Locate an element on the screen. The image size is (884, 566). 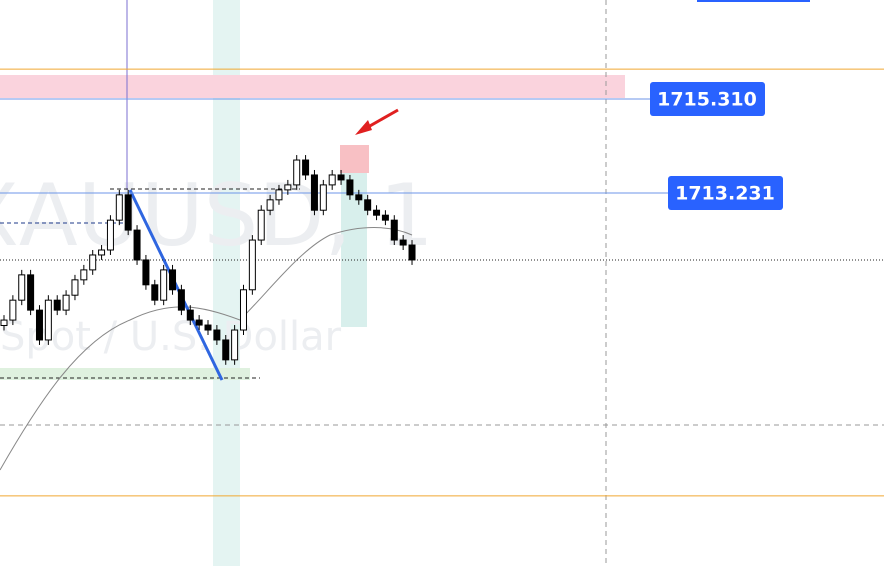
arrow-head is located at coordinates (363, 127).